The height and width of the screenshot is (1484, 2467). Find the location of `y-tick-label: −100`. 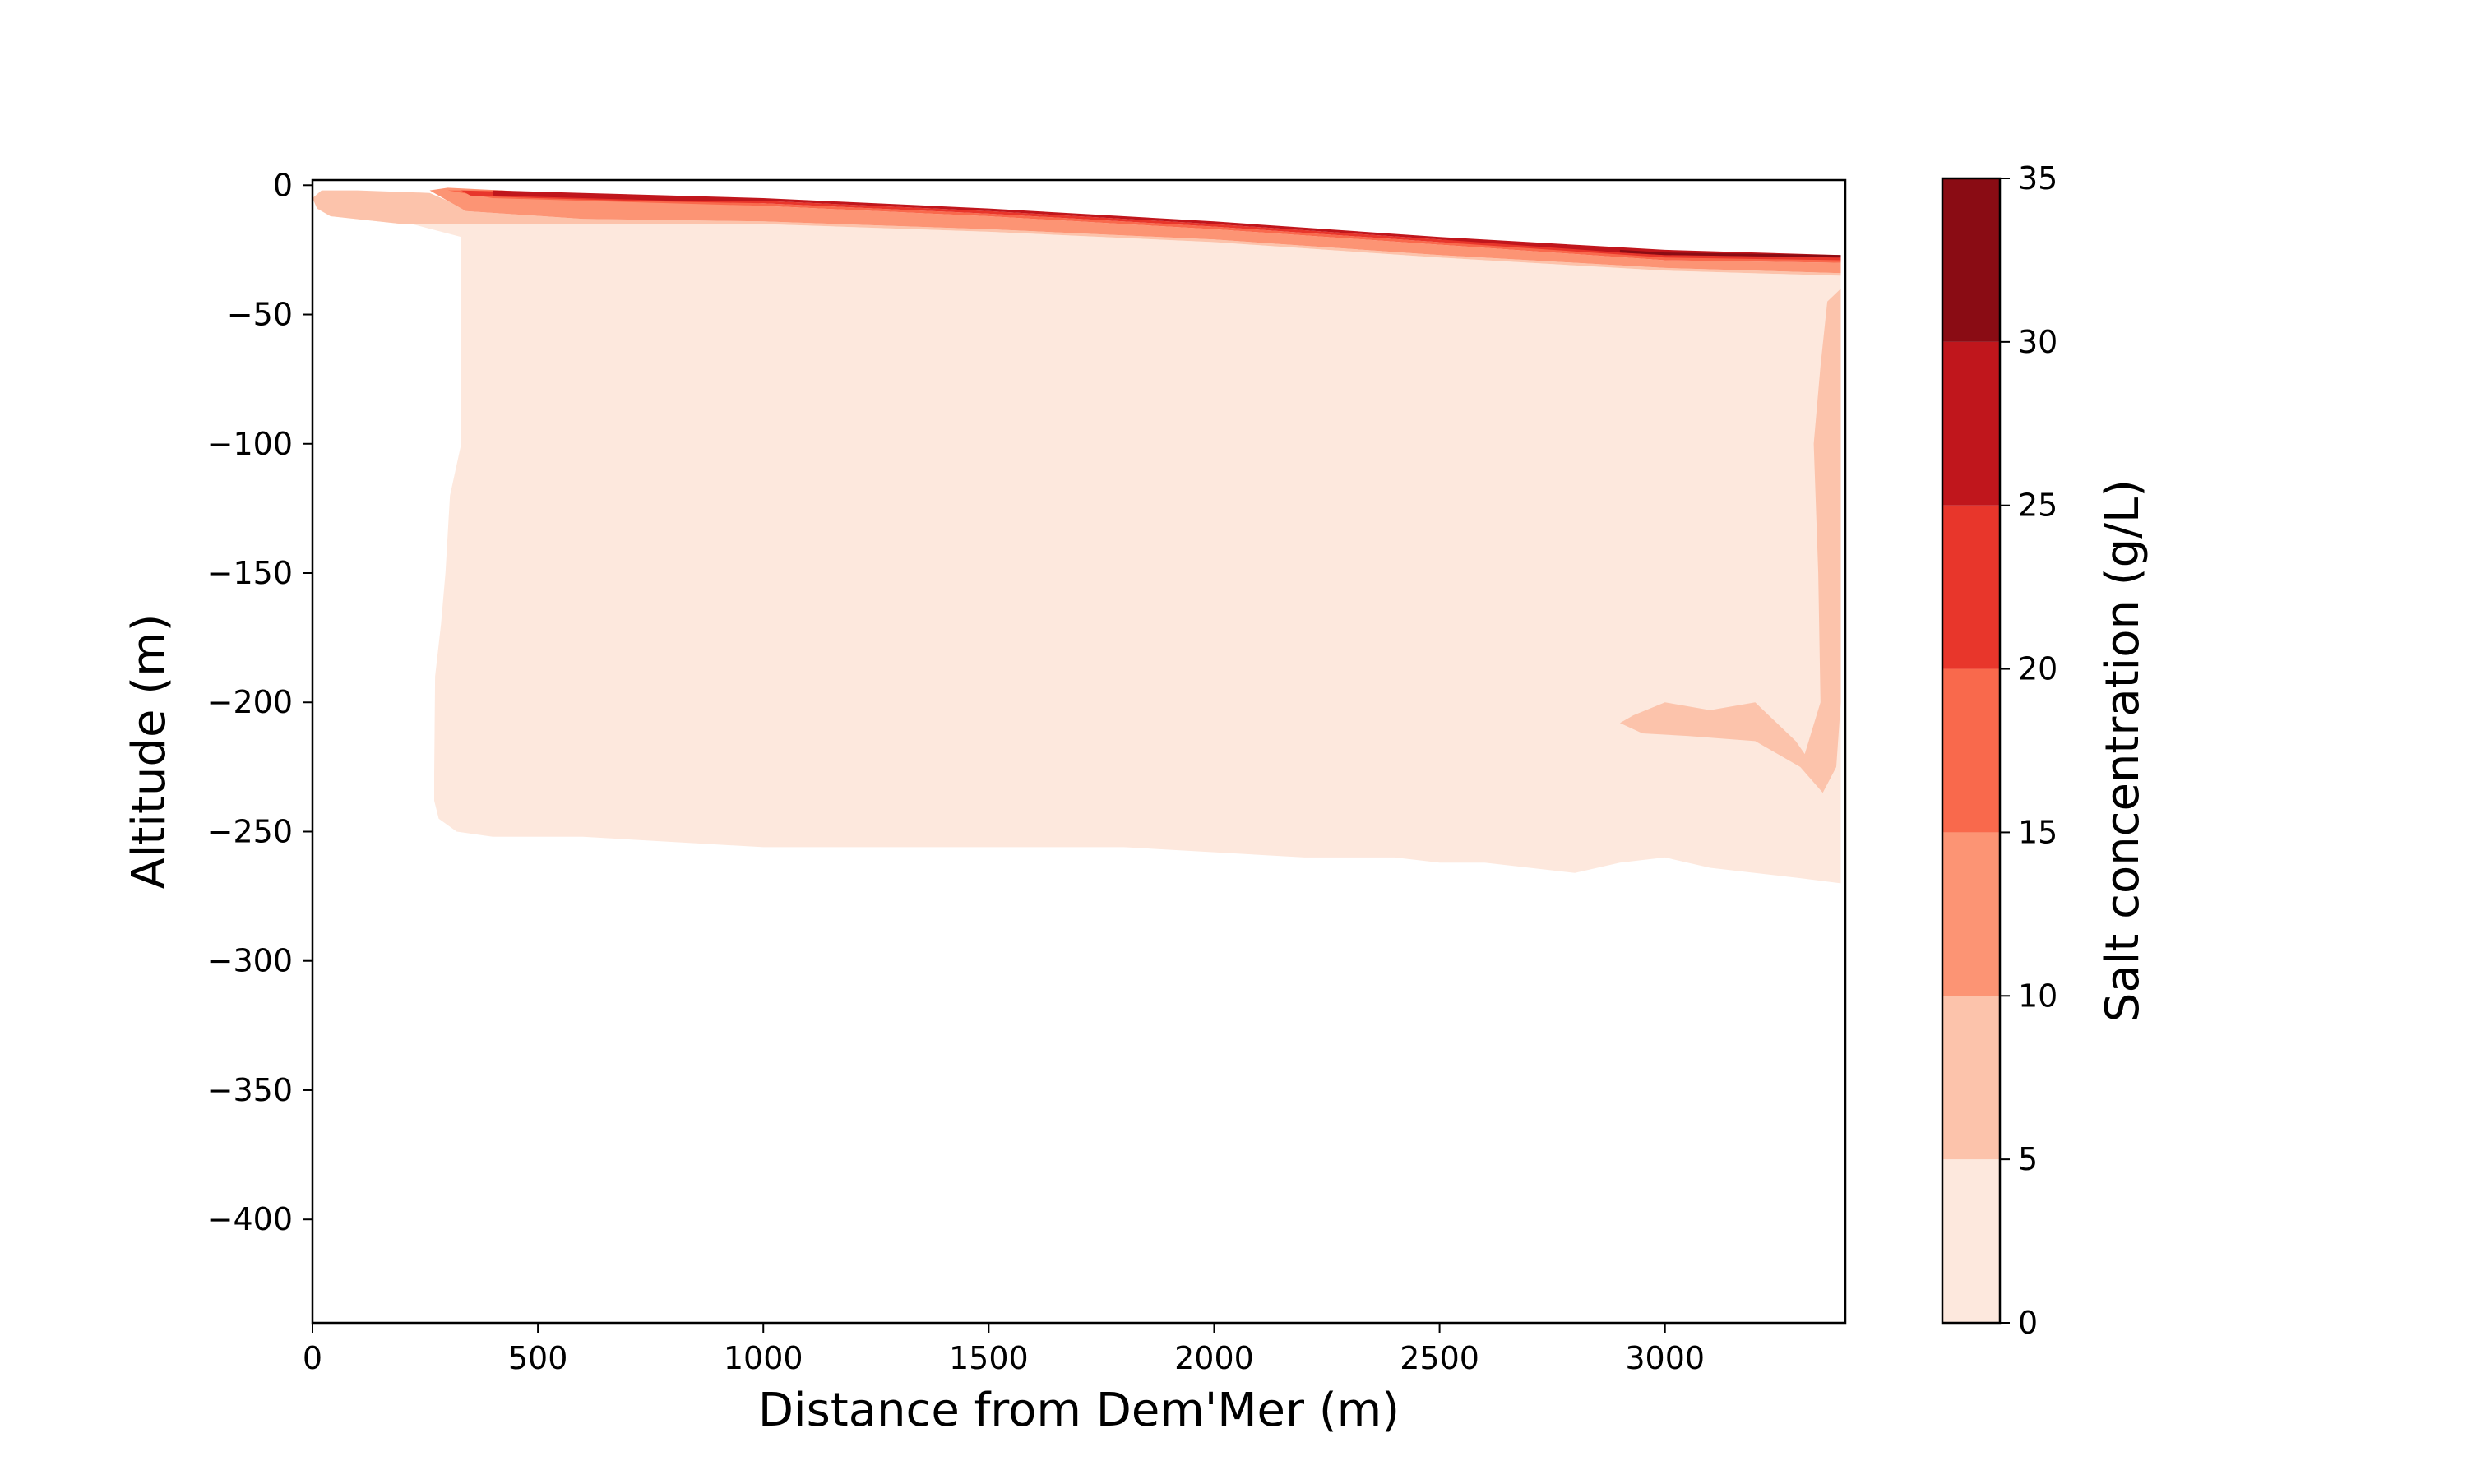

y-tick-label: −100 is located at coordinates (250, 444).